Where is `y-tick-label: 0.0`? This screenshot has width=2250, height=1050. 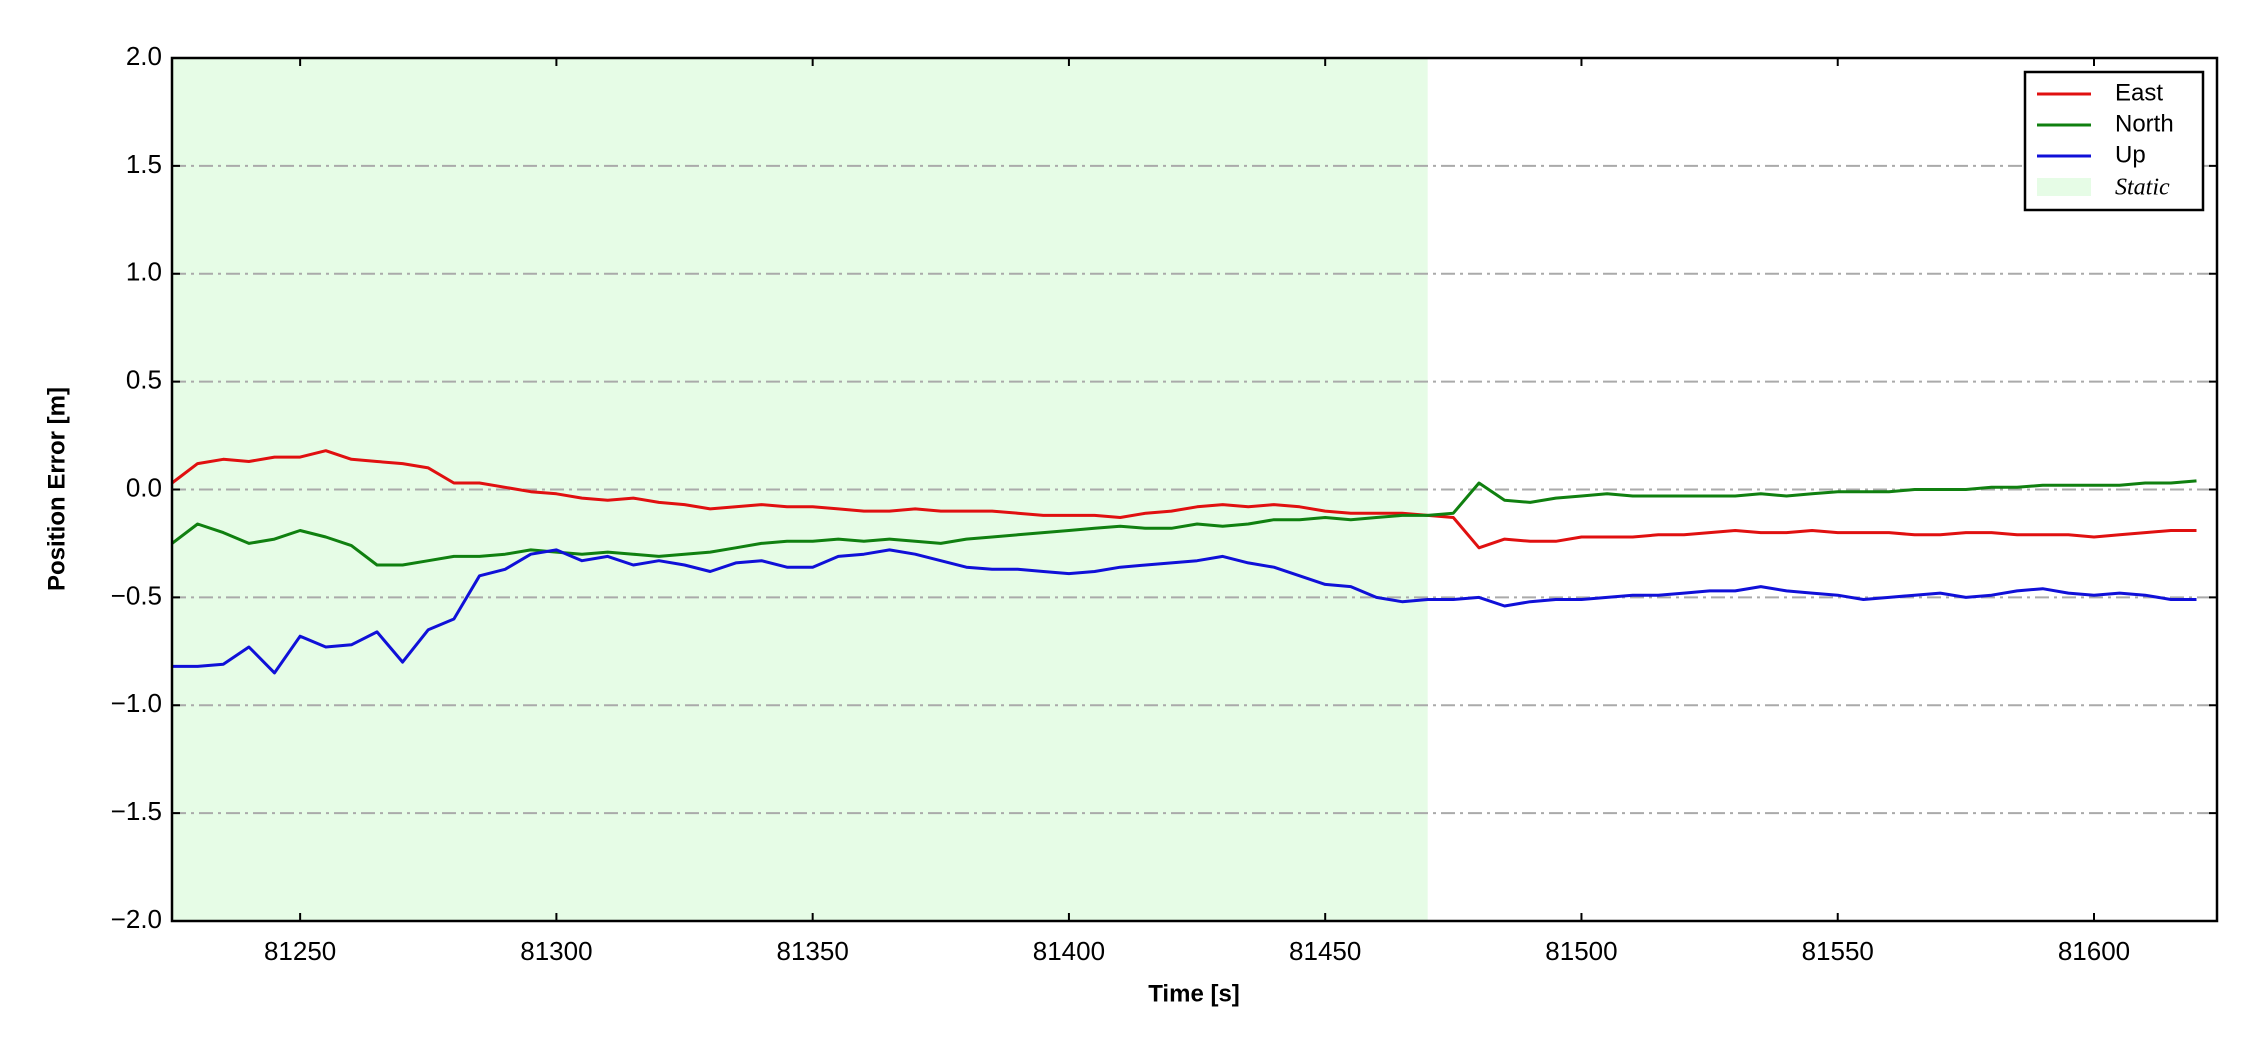
y-tick-label: 0.0 is located at coordinates (144, 487).